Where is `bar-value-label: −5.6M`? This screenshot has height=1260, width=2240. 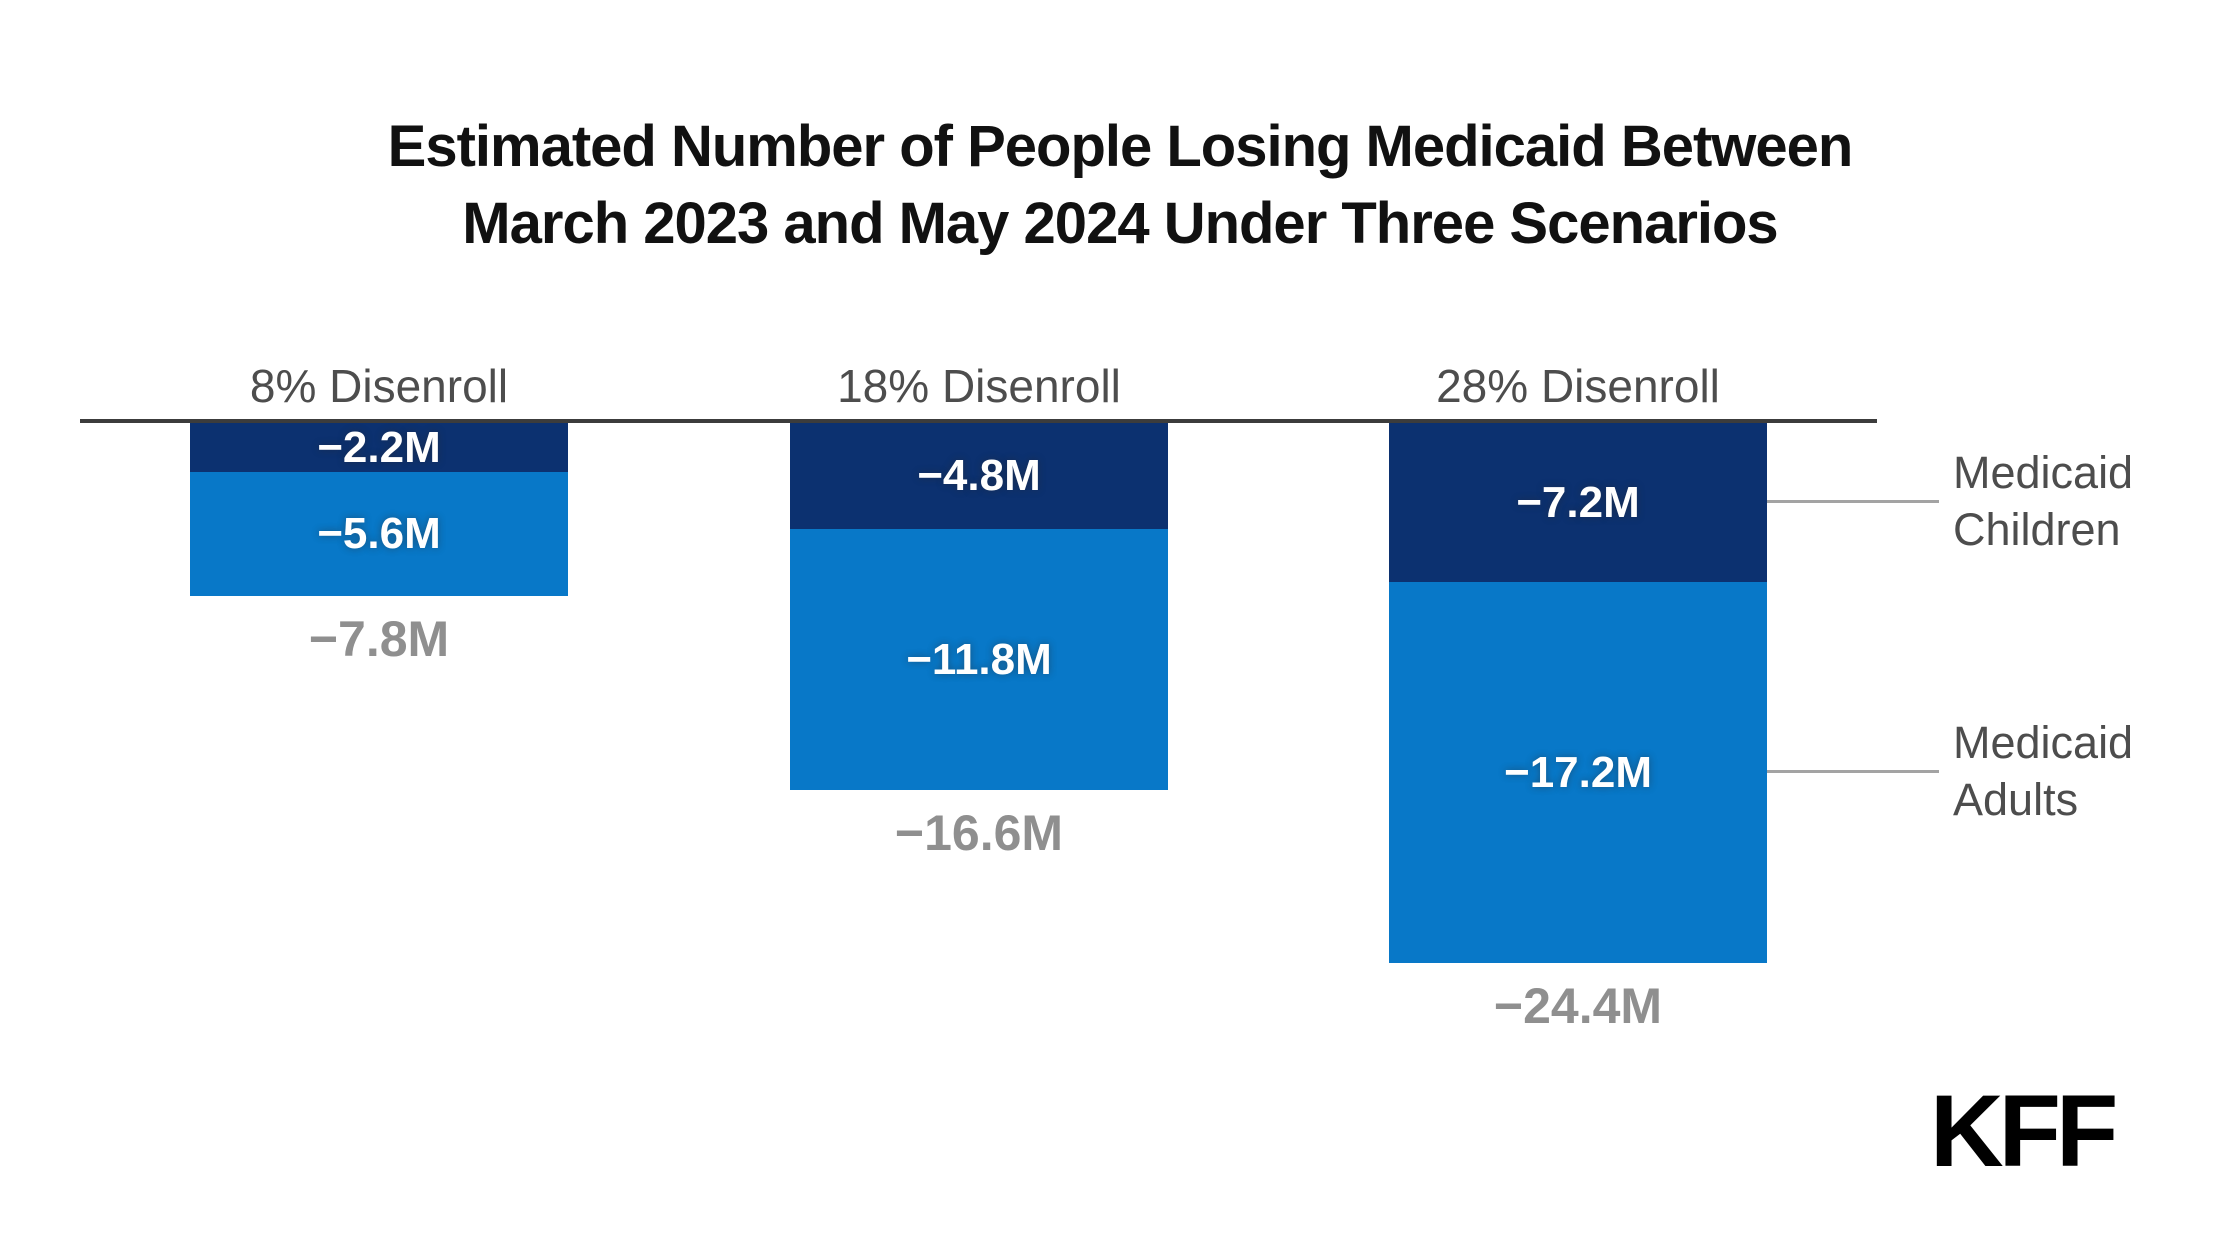 bar-value-label: −5.6M is located at coordinates (379, 533).